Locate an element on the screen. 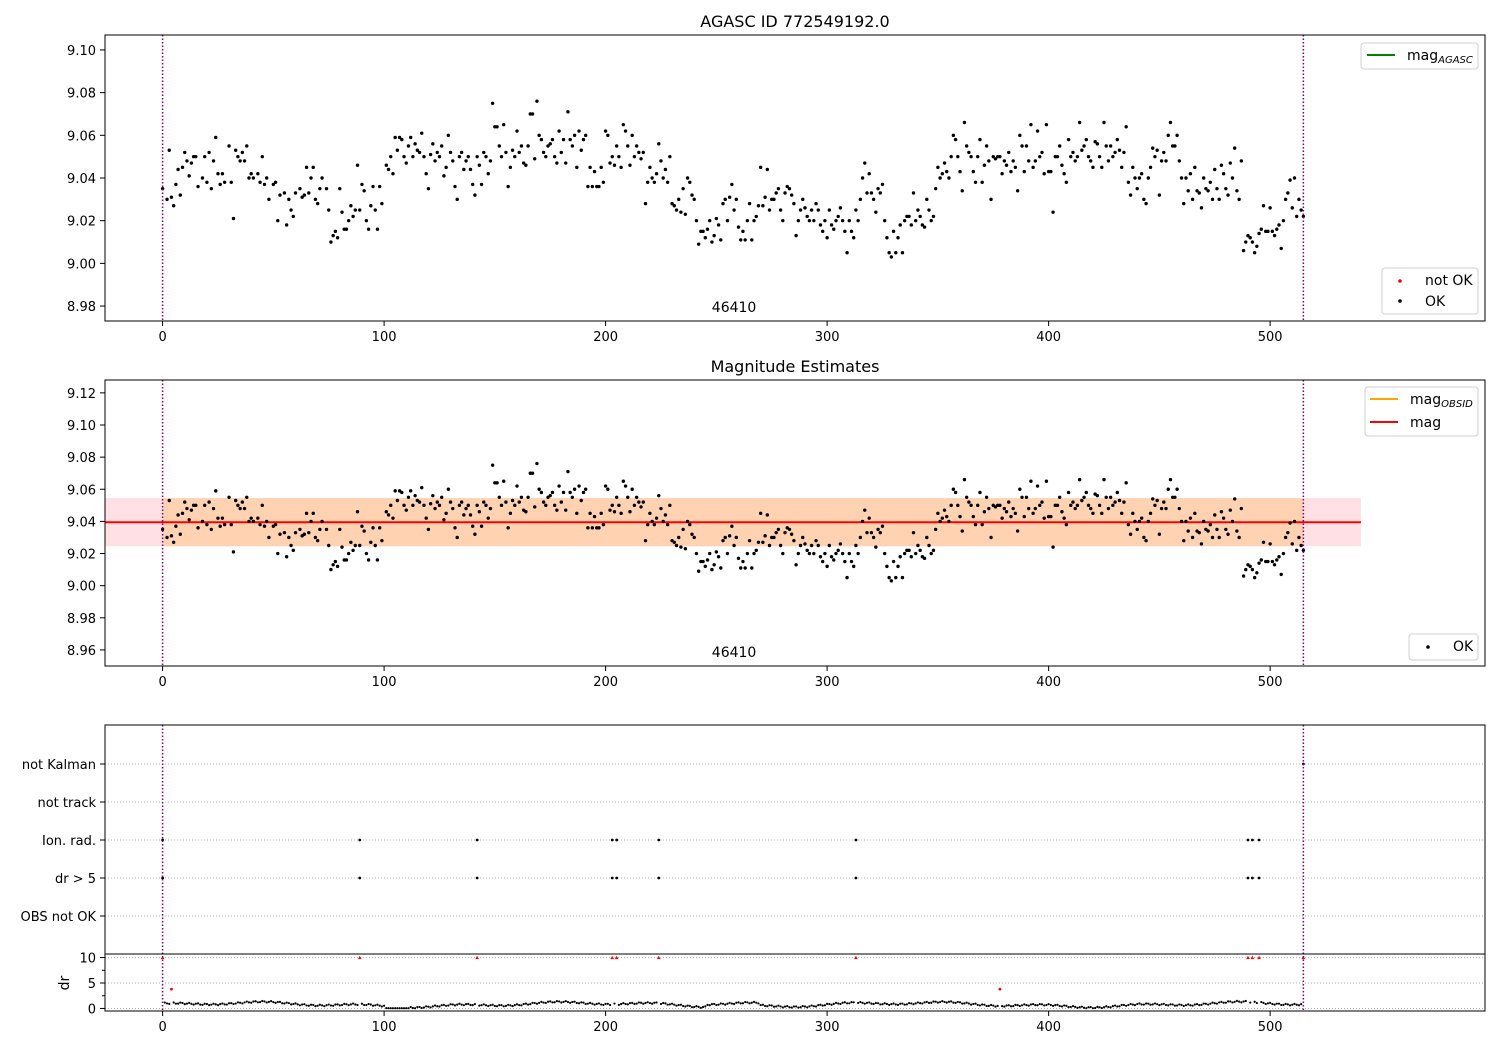 The width and height of the screenshot is (1500, 1050). line-legend: magOBSID mag is located at coordinates (1421, 411).